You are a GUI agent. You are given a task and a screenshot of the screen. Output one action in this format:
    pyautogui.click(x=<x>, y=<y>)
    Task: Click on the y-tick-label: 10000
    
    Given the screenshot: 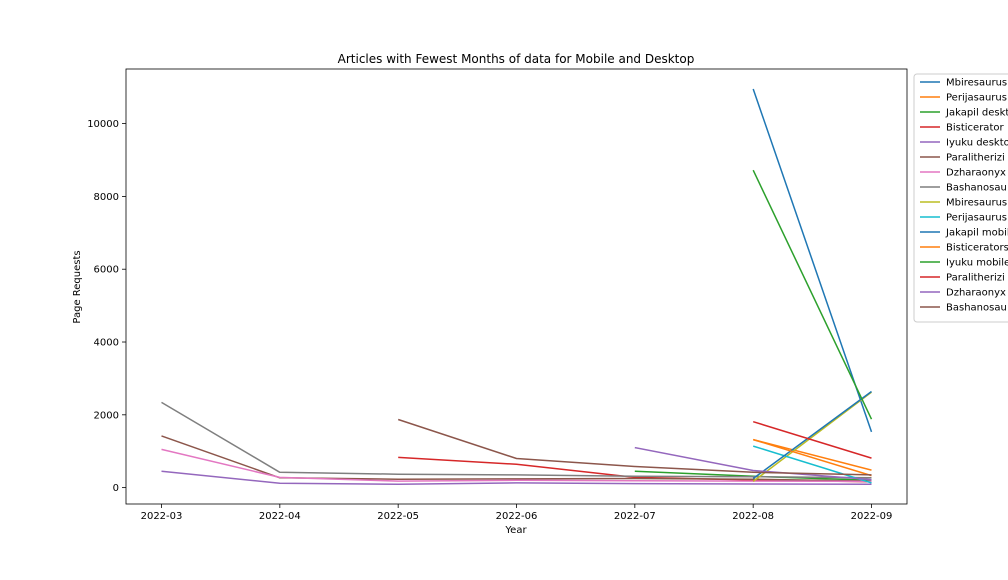 What is the action you would take?
    pyautogui.click(x=103, y=124)
    